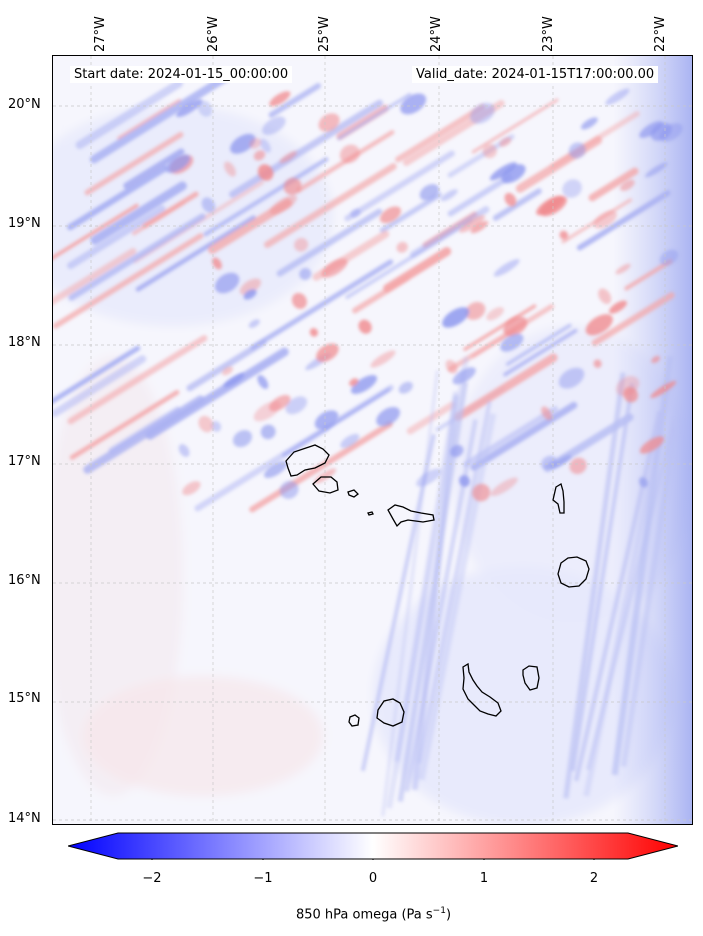 The image size is (703, 936). Describe the element at coordinates (152, 878) in the screenshot. I see `colorbar-tick-minus2: −2` at that location.